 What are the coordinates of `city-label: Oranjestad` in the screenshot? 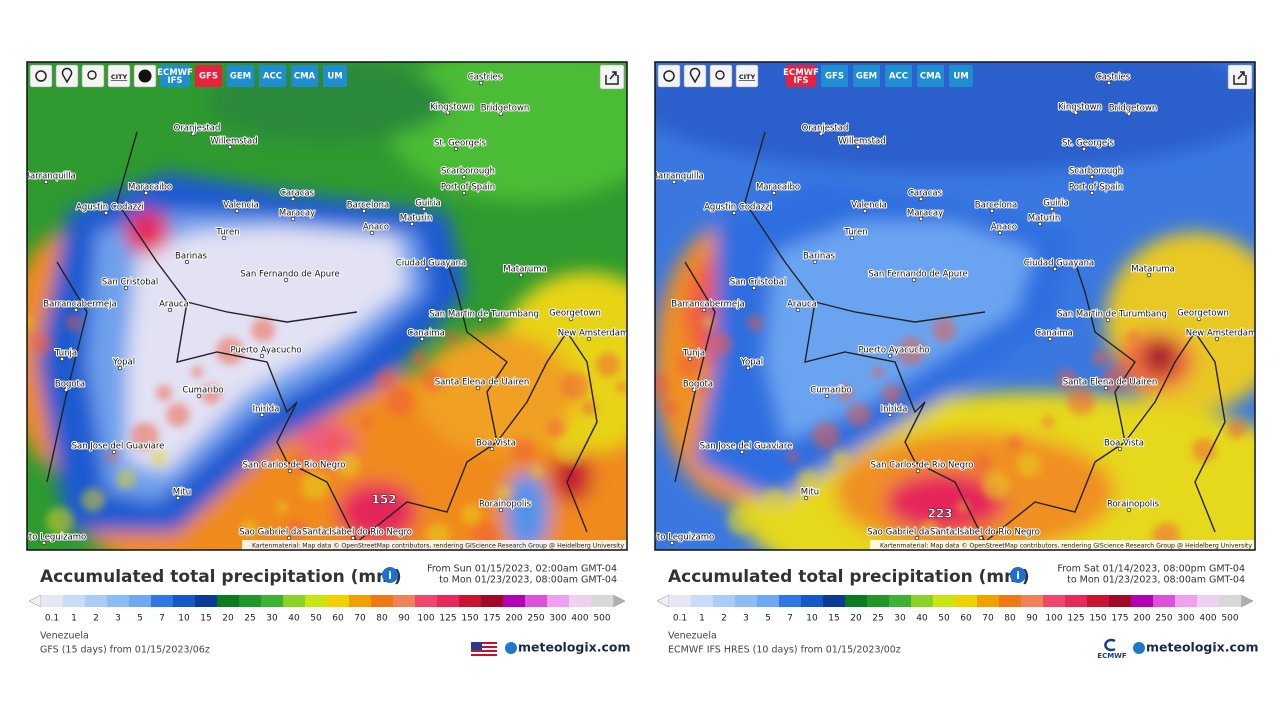 It's located at (197, 129).